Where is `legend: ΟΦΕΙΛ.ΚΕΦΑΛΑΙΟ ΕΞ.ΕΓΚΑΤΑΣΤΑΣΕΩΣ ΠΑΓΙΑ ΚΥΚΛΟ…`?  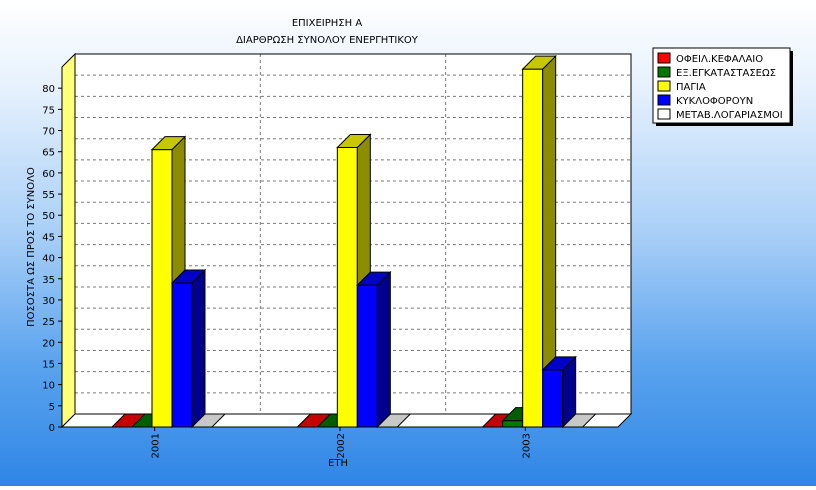 legend: ΟΦΕΙΛ.ΚΕΦΑΛΑΙΟ ΕΞ.ΕΓΚΑΤΑΣΤΑΣΕΩΣ ΠΑΓΙΑ ΚΥΚΛΟ… is located at coordinates (722, 86).